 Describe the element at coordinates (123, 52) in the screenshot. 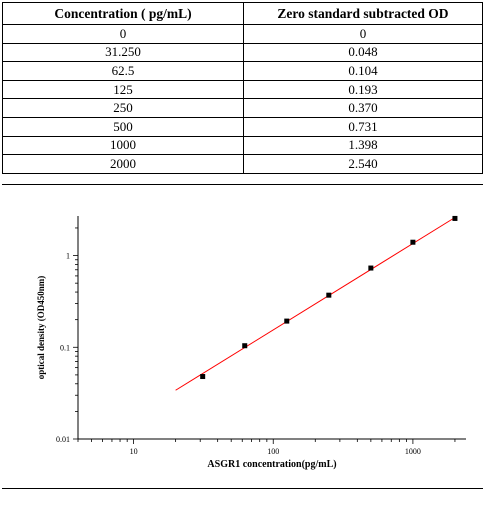

I see `cell-concentration: 31.250` at that location.